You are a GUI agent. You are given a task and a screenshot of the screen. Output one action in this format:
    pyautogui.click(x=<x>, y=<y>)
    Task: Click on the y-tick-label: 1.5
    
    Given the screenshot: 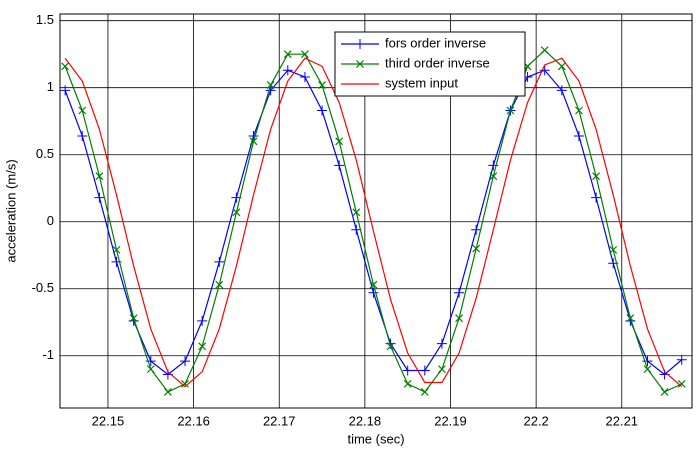 What is the action you would take?
    pyautogui.click(x=45, y=19)
    